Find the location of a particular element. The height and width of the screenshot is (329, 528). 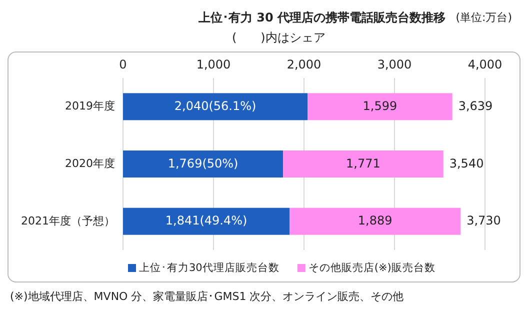

text: (※)地域代理店、MVNO 分、家電量販店･GMS1 次分、オンライン販売、その他 is located at coordinates (207, 297).